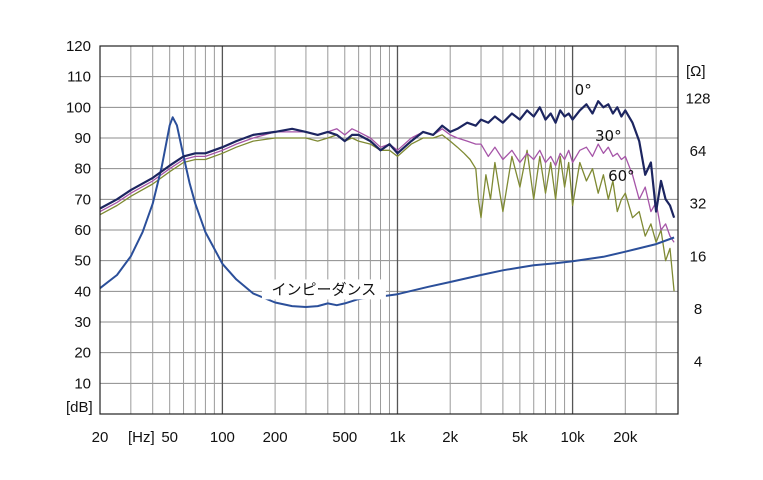 The width and height of the screenshot is (763, 480). Describe the element at coordinates (698, 361) in the screenshot. I see `y2-tick-label: 4` at that location.